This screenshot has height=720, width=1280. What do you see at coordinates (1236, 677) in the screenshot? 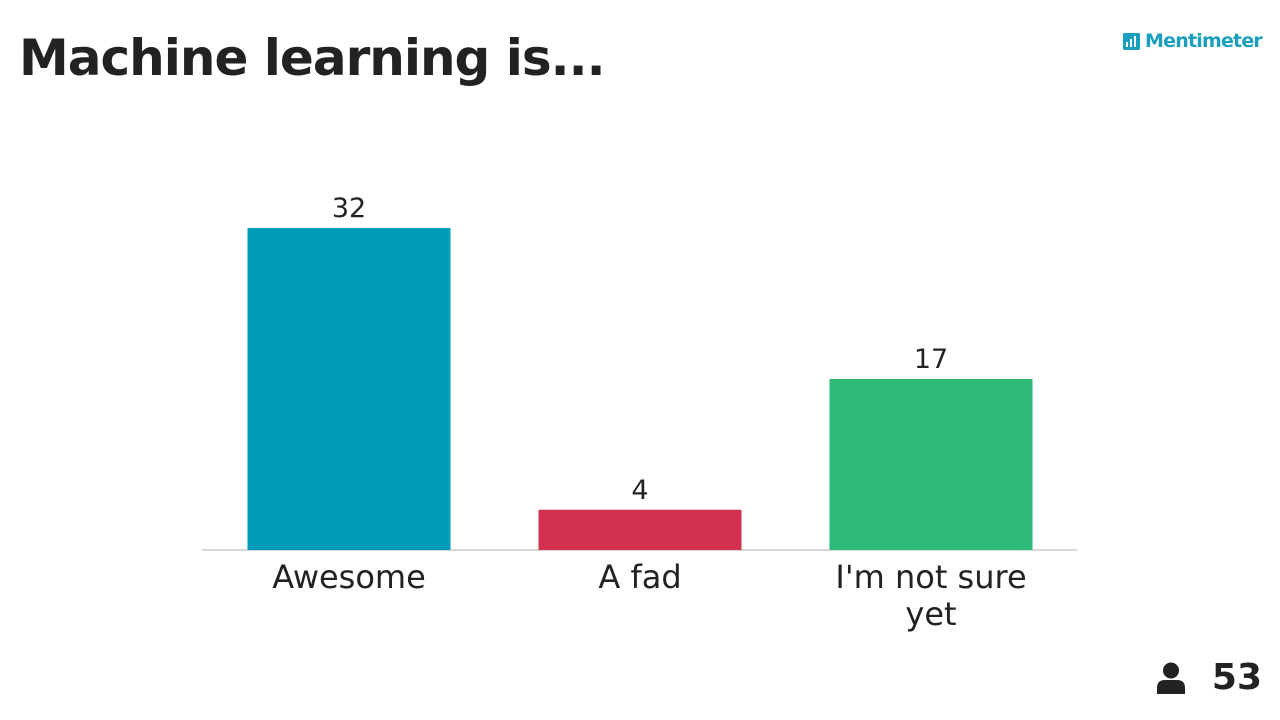
I see `participant-count: 53` at bounding box center [1236, 677].